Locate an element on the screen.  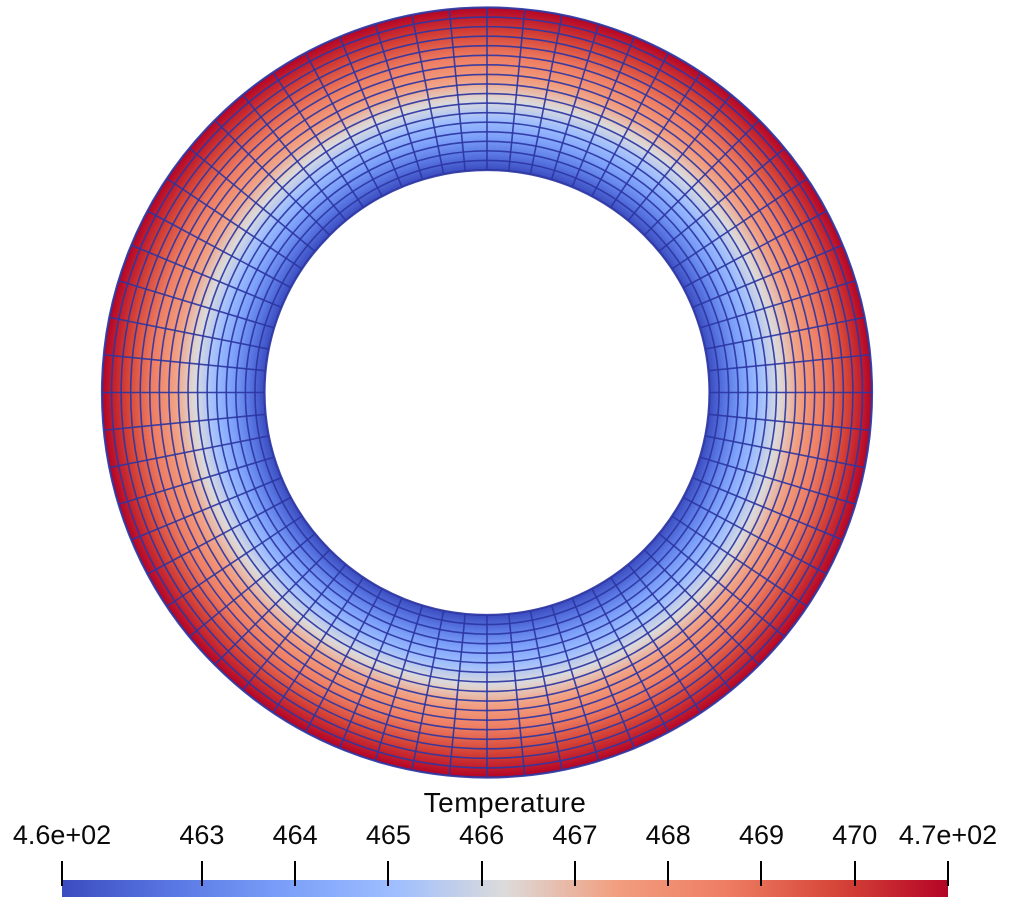
colorbar-tick-label: 468 is located at coordinates (668, 835).